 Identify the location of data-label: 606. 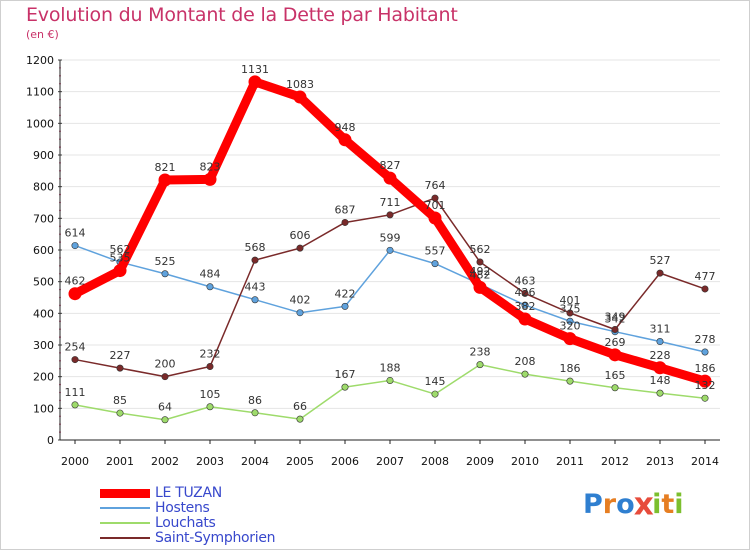
(300, 235).